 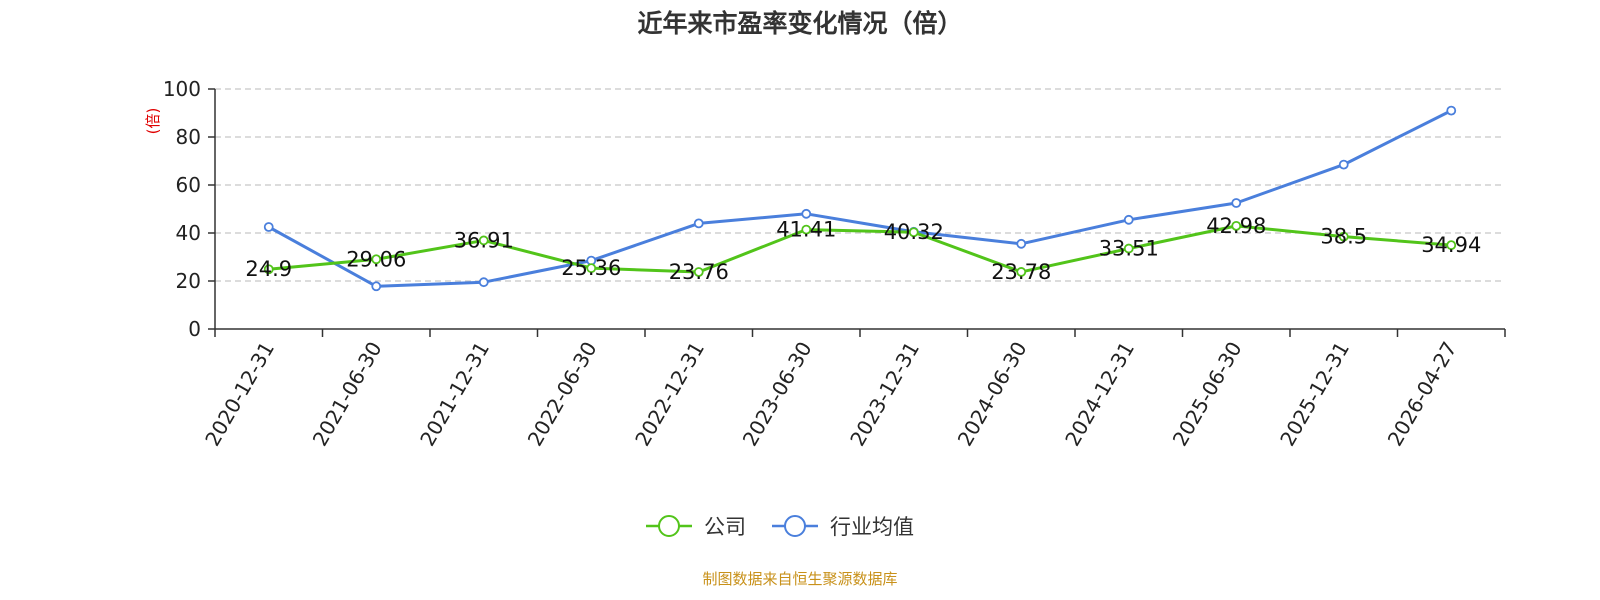 I want to click on legend: 公司 行业均值, so click(x=780, y=527).